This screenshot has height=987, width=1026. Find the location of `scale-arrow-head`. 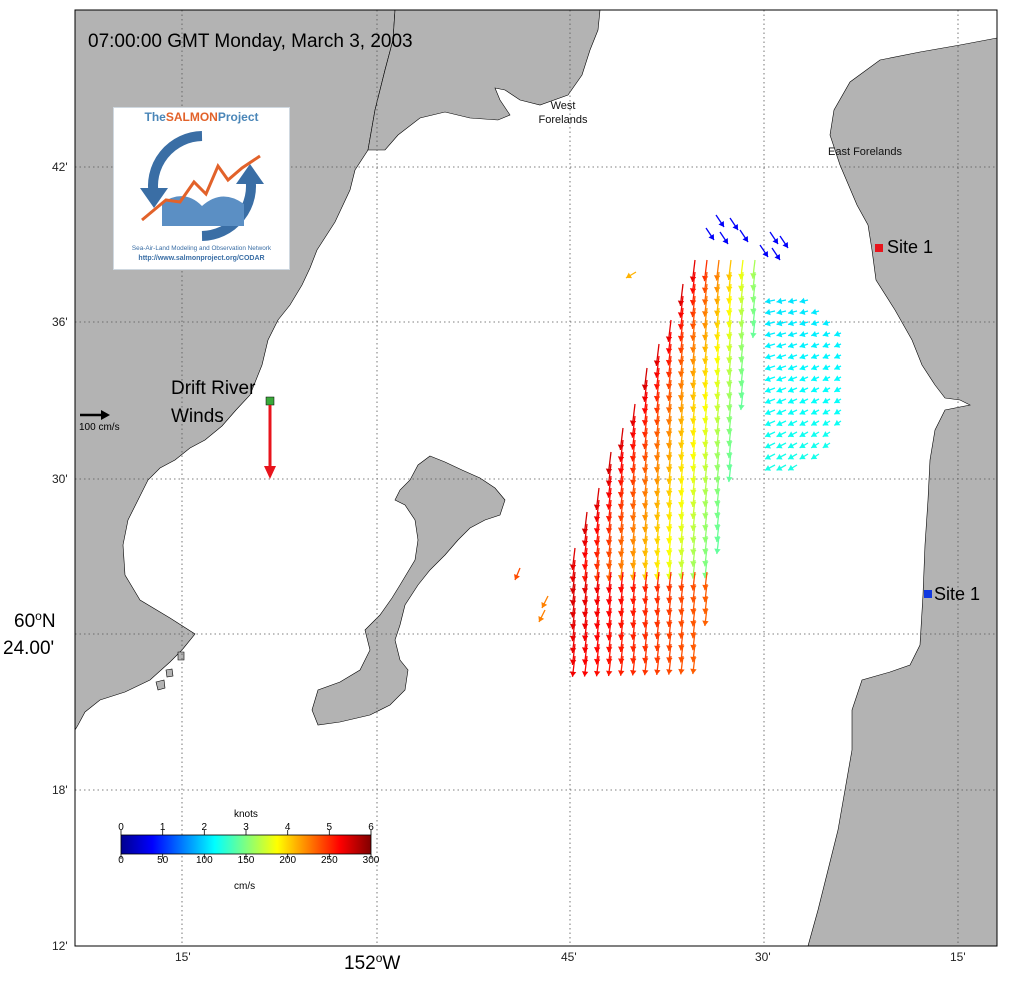

scale-arrow-head is located at coordinates (105, 415).